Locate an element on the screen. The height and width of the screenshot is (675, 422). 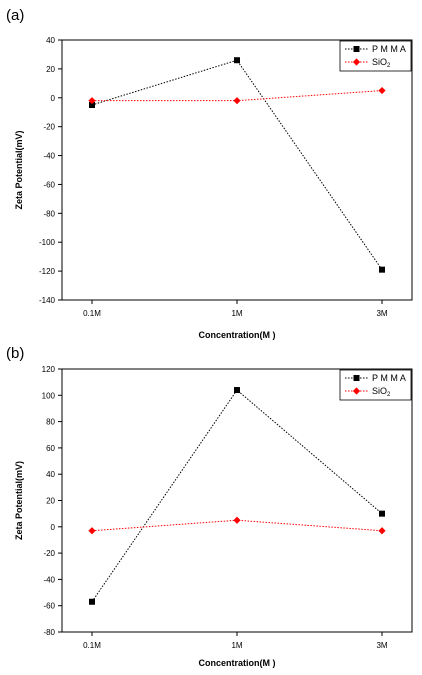
y-tick-label: 100 is located at coordinates (49, 395).